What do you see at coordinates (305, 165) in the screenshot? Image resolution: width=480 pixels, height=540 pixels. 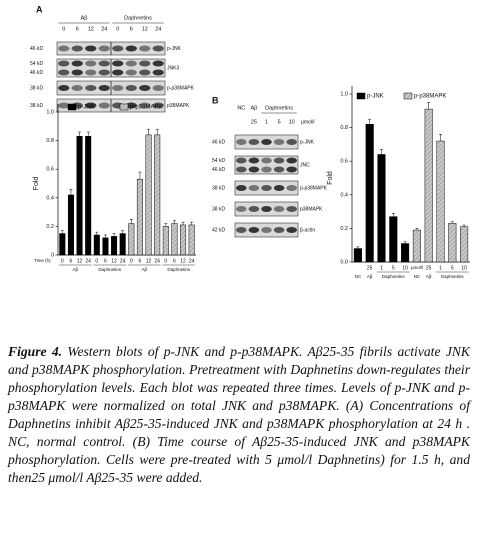 I see `blot-name: JNC` at bounding box center [305, 165].